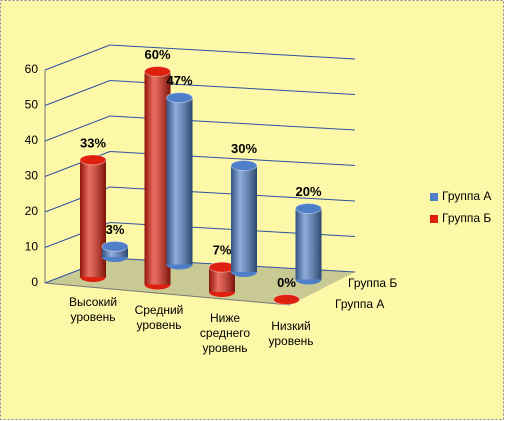 This screenshot has height=421, width=505. Describe the element at coordinates (466, 218) in the screenshot. I see `legend-label: Группа Б` at that location.